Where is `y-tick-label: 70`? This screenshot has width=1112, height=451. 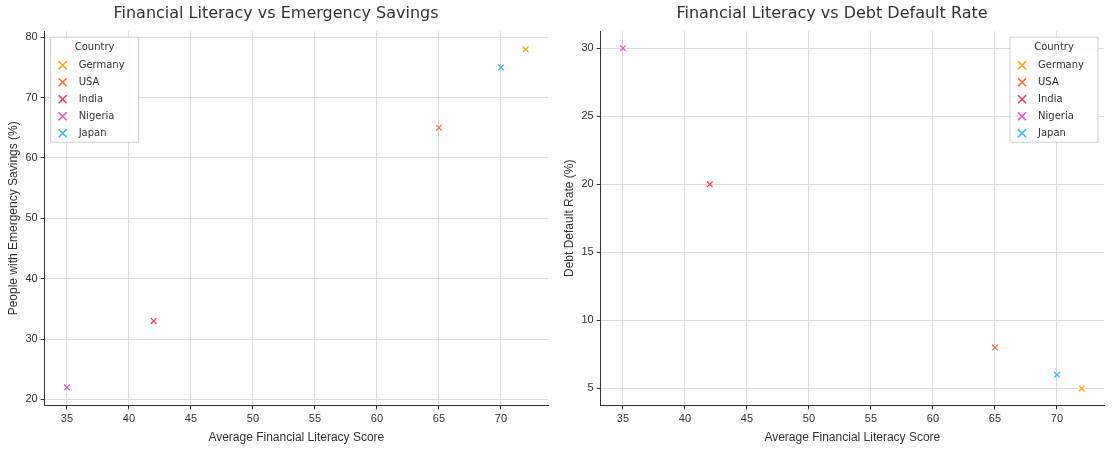 y-tick-label: 70 is located at coordinates (31, 96).